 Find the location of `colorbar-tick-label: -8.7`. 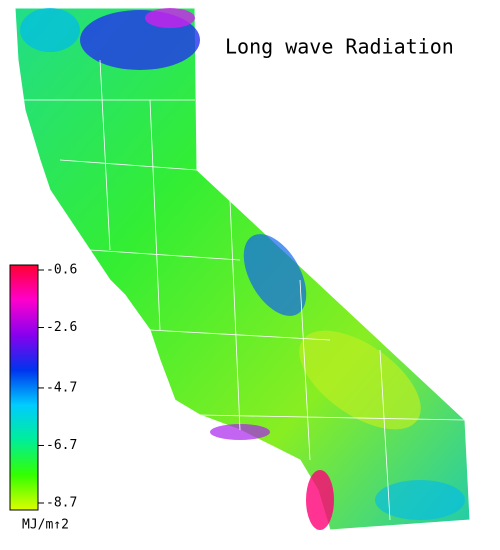

colorbar-tick-label: -8.7 is located at coordinates (61, 503).